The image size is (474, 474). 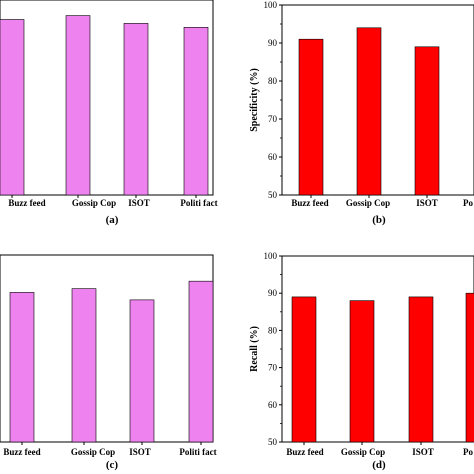 What do you see at coordinates (273, 43) in the screenshot?
I see `panel-b-ytick-label: 90` at bounding box center [273, 43].